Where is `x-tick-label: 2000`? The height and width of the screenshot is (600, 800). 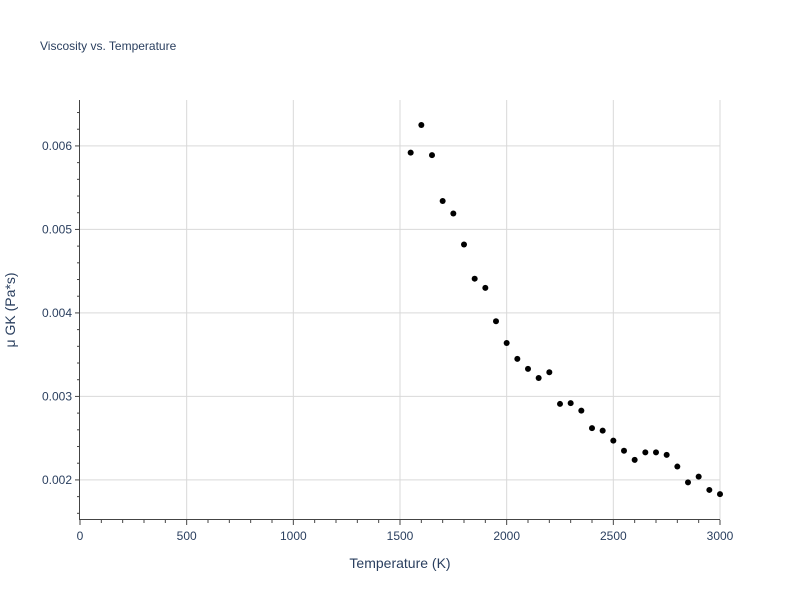
x-tick-label: 2000 is located at coordinates (506, 536).